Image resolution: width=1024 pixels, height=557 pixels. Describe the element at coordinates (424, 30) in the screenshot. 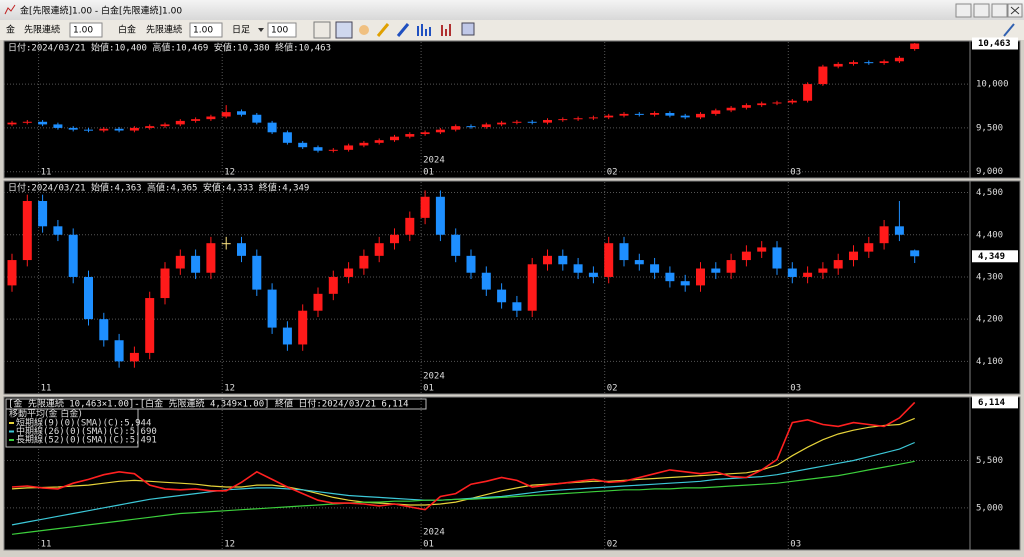

I see `tool-bars` at that location.